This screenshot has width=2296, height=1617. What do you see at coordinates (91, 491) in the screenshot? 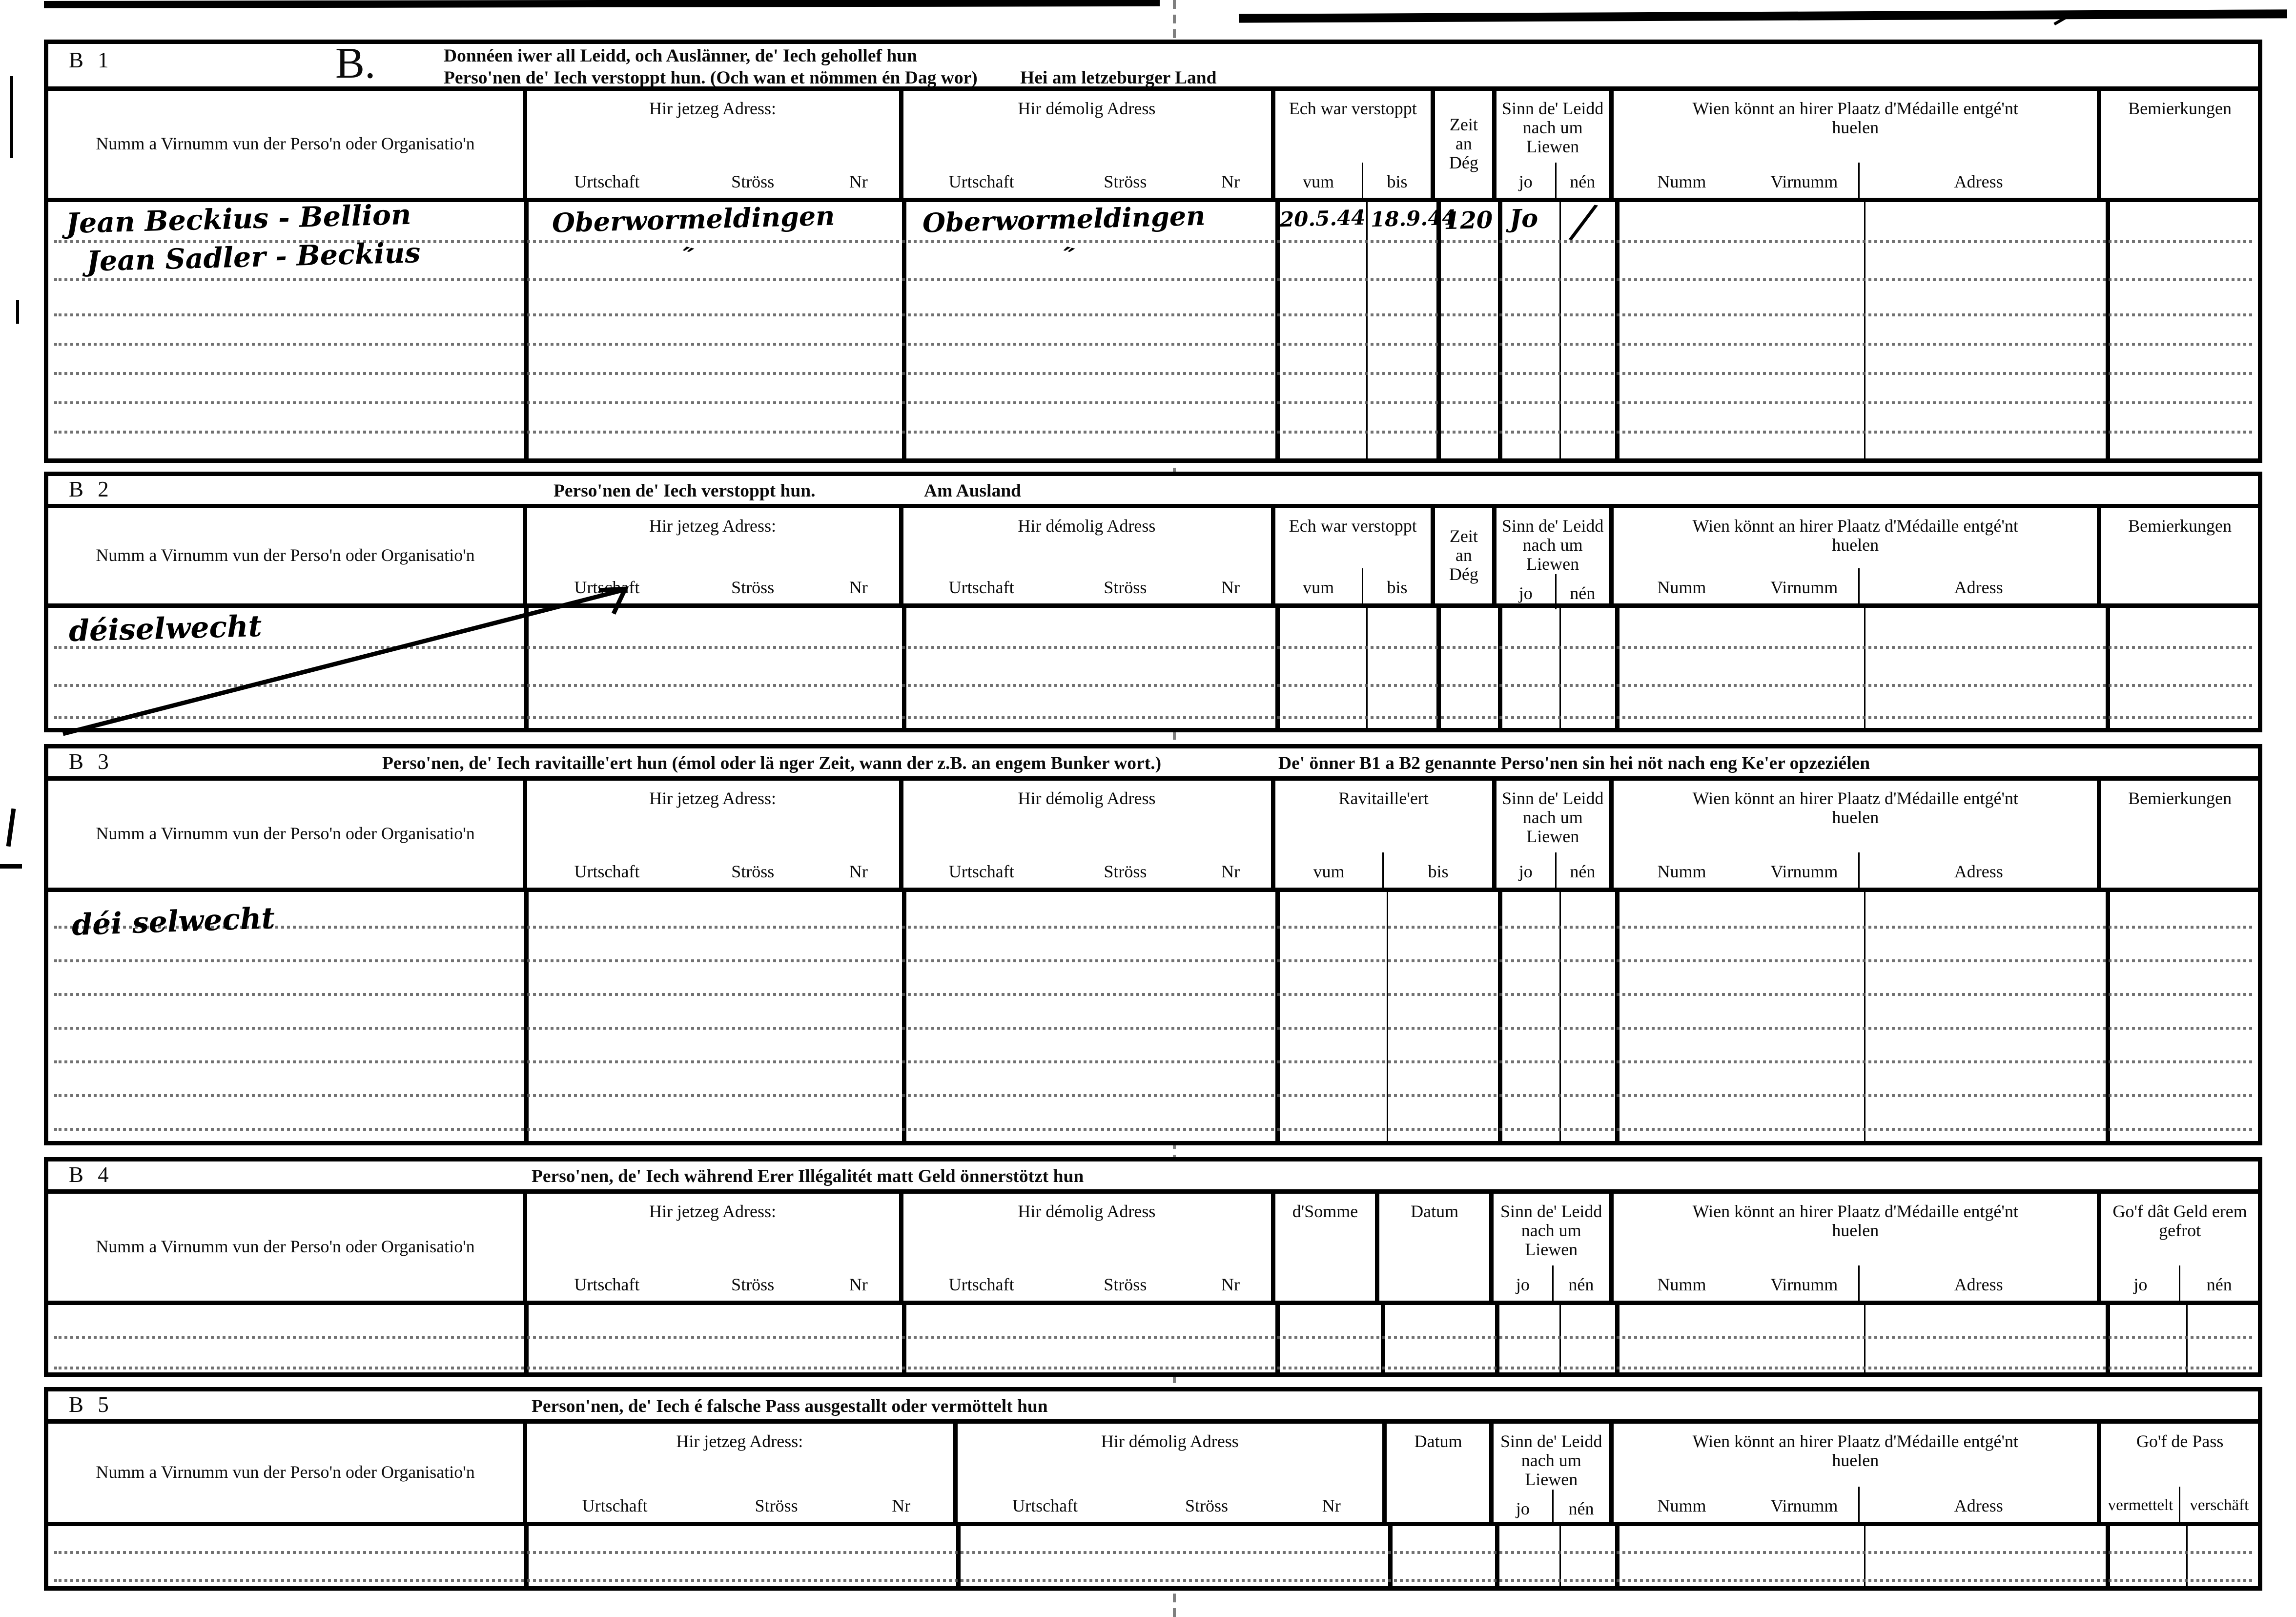
I see `b2-section-id: B 2` at bounding box center [91, 491].